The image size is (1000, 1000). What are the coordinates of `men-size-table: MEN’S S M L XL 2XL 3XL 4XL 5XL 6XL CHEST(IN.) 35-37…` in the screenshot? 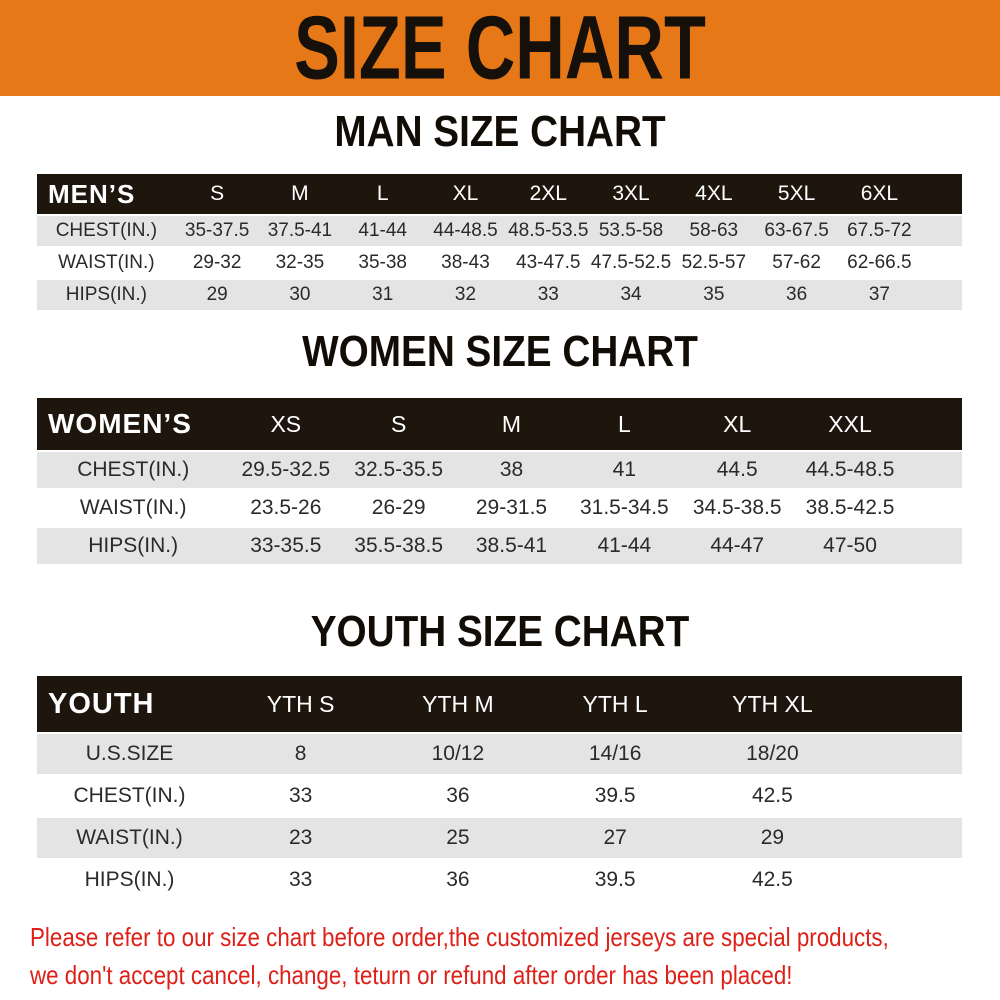 It's located at (499, 243).